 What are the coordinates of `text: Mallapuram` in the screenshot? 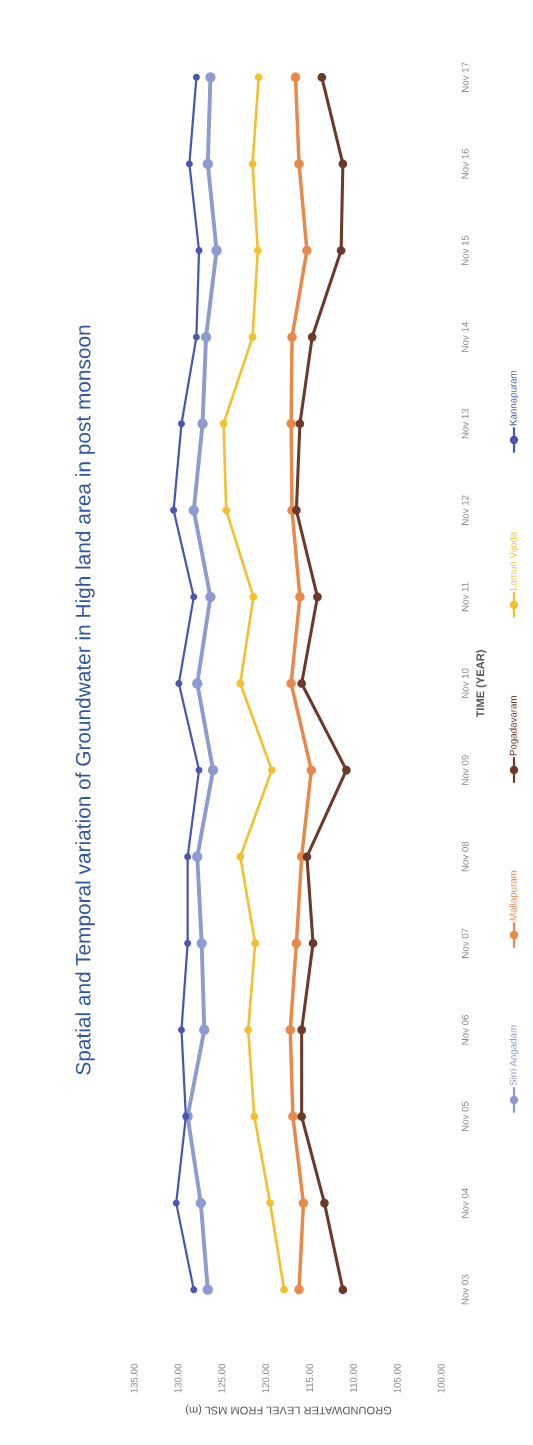 It's located at (514, 895).